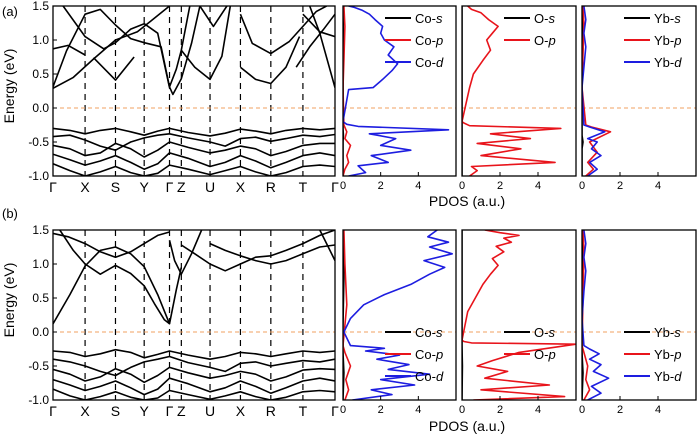  What do you see at coordinates (38, 400) in the screenshot?
I see `y-tick-label-0: -1.0` at bounding box center [38, 400].